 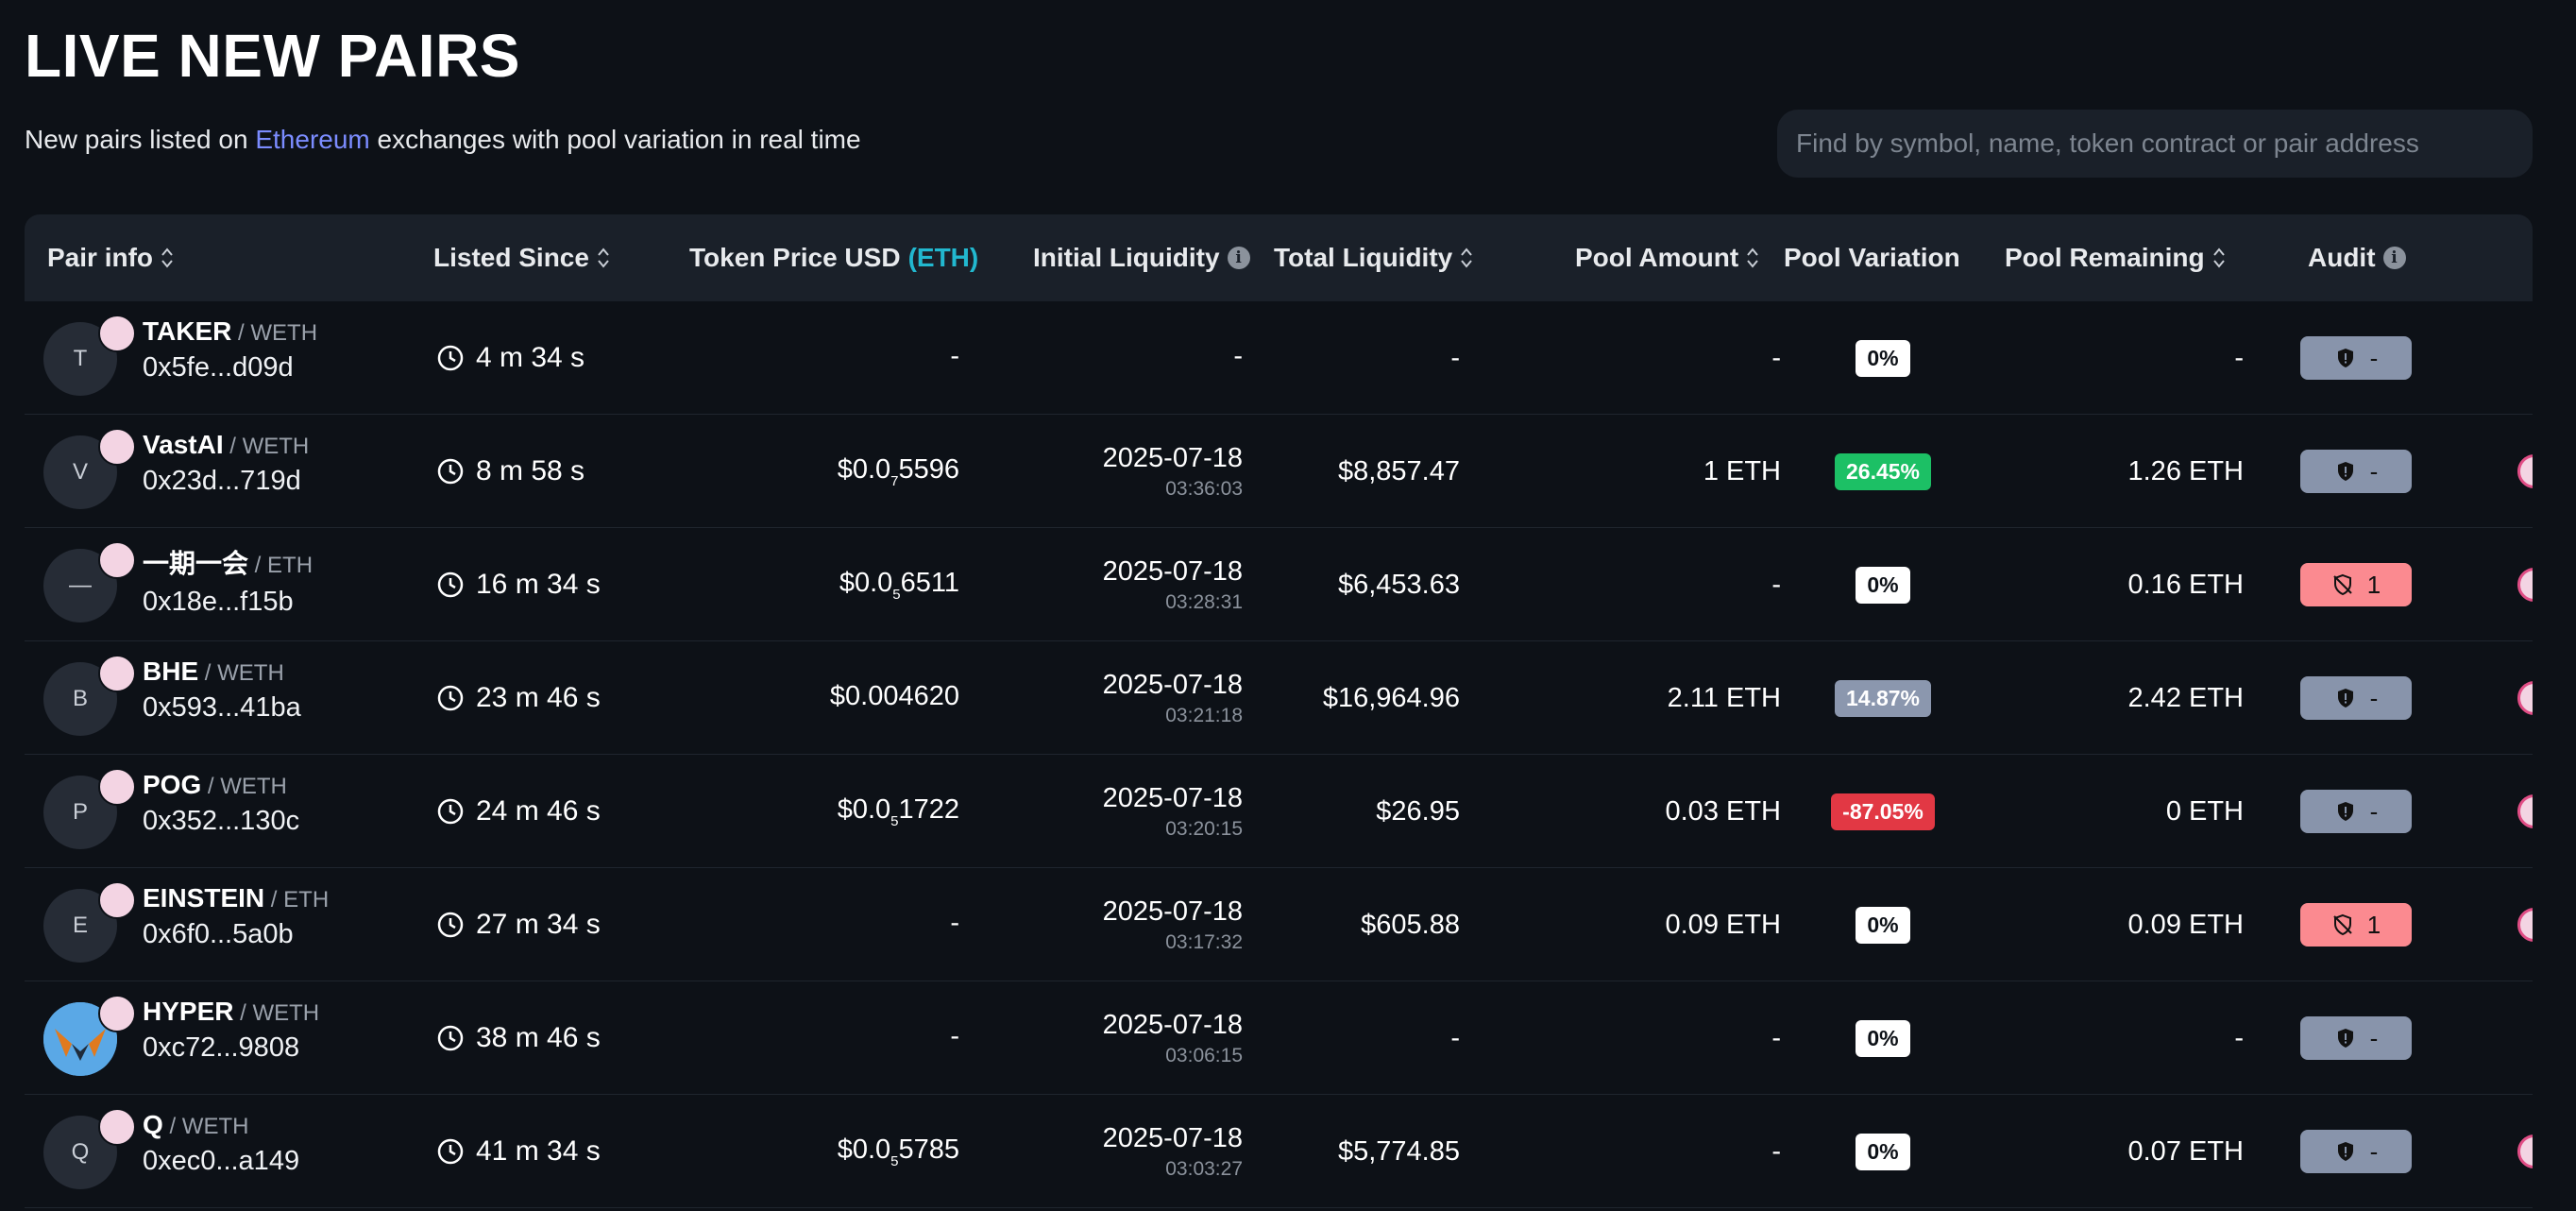 I want to click on token-symbol: BHE, so click(x=171, y=671).